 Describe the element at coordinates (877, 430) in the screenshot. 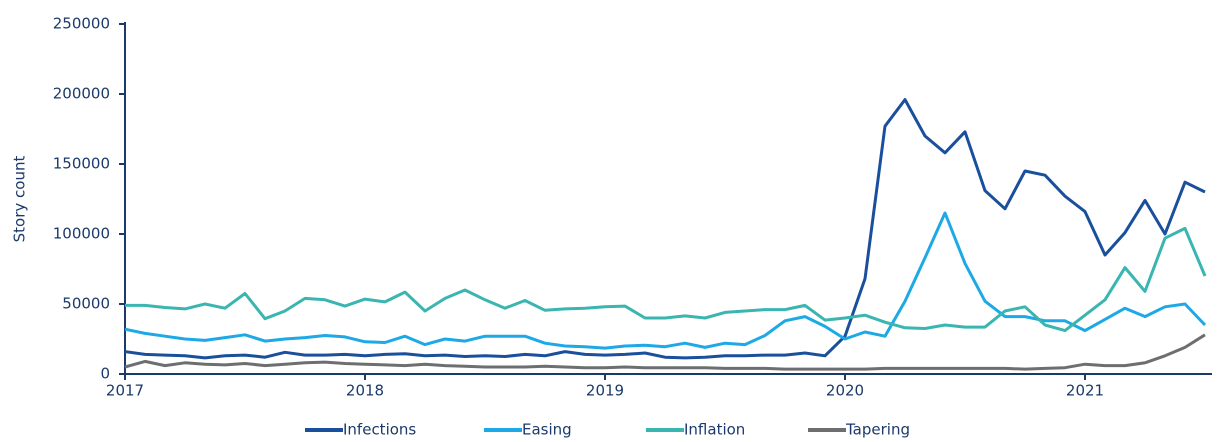

I see `legend-label: Tapering` at that location.